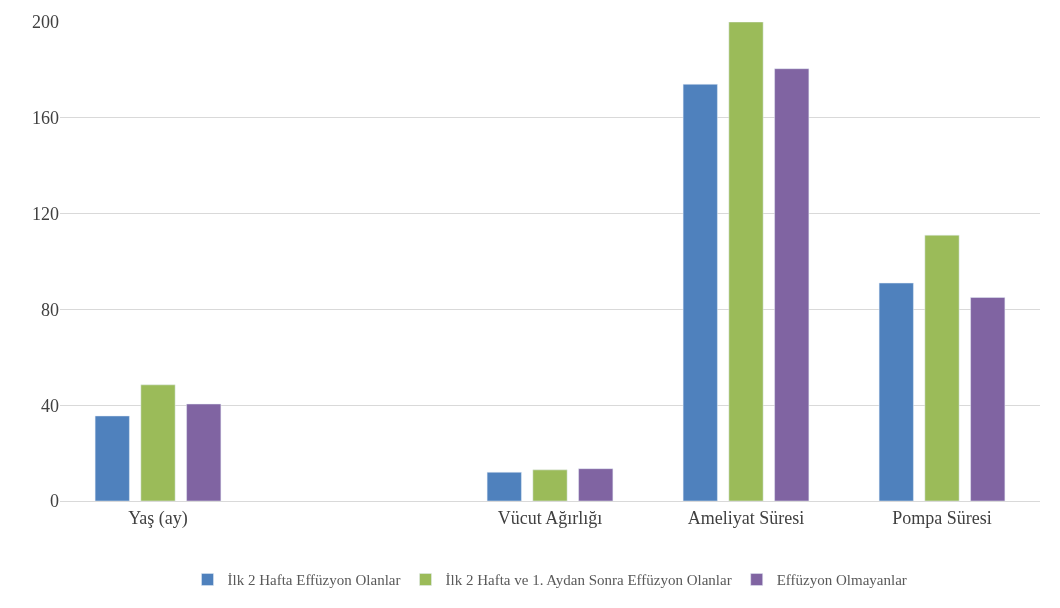 The width and height of the screenshot is (1060, 608). I want to click on y-tick-label: 0, so click(54, 501).